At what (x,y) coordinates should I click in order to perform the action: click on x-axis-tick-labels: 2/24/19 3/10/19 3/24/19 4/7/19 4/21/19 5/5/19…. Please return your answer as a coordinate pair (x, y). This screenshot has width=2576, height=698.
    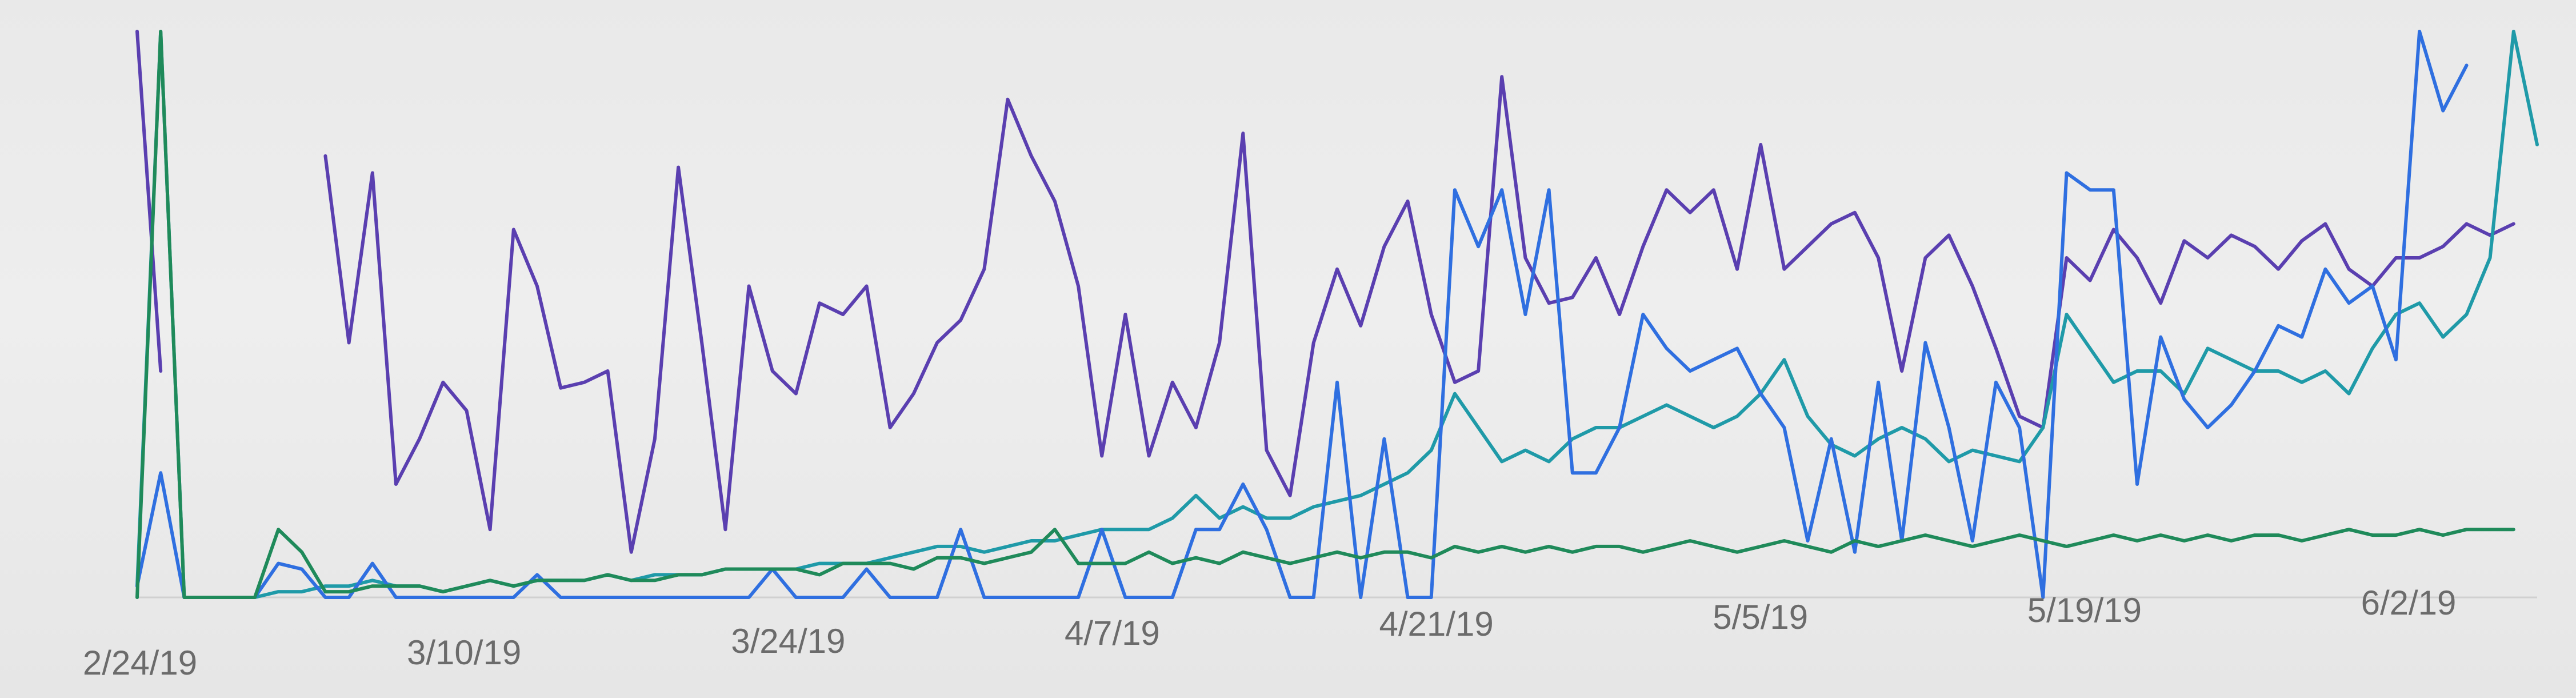
    Looking at the image, I should click on (1270, 633).